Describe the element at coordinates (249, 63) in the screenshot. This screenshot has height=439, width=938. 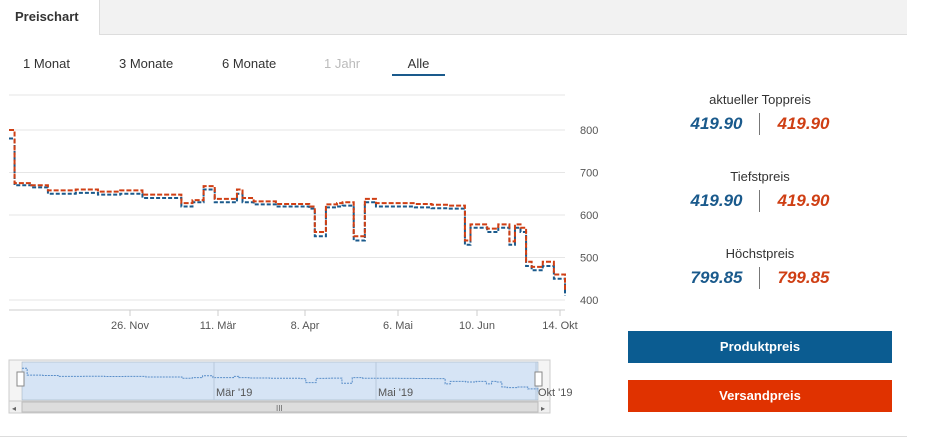
I see `range-6-monate: 6 Monate` at that location.